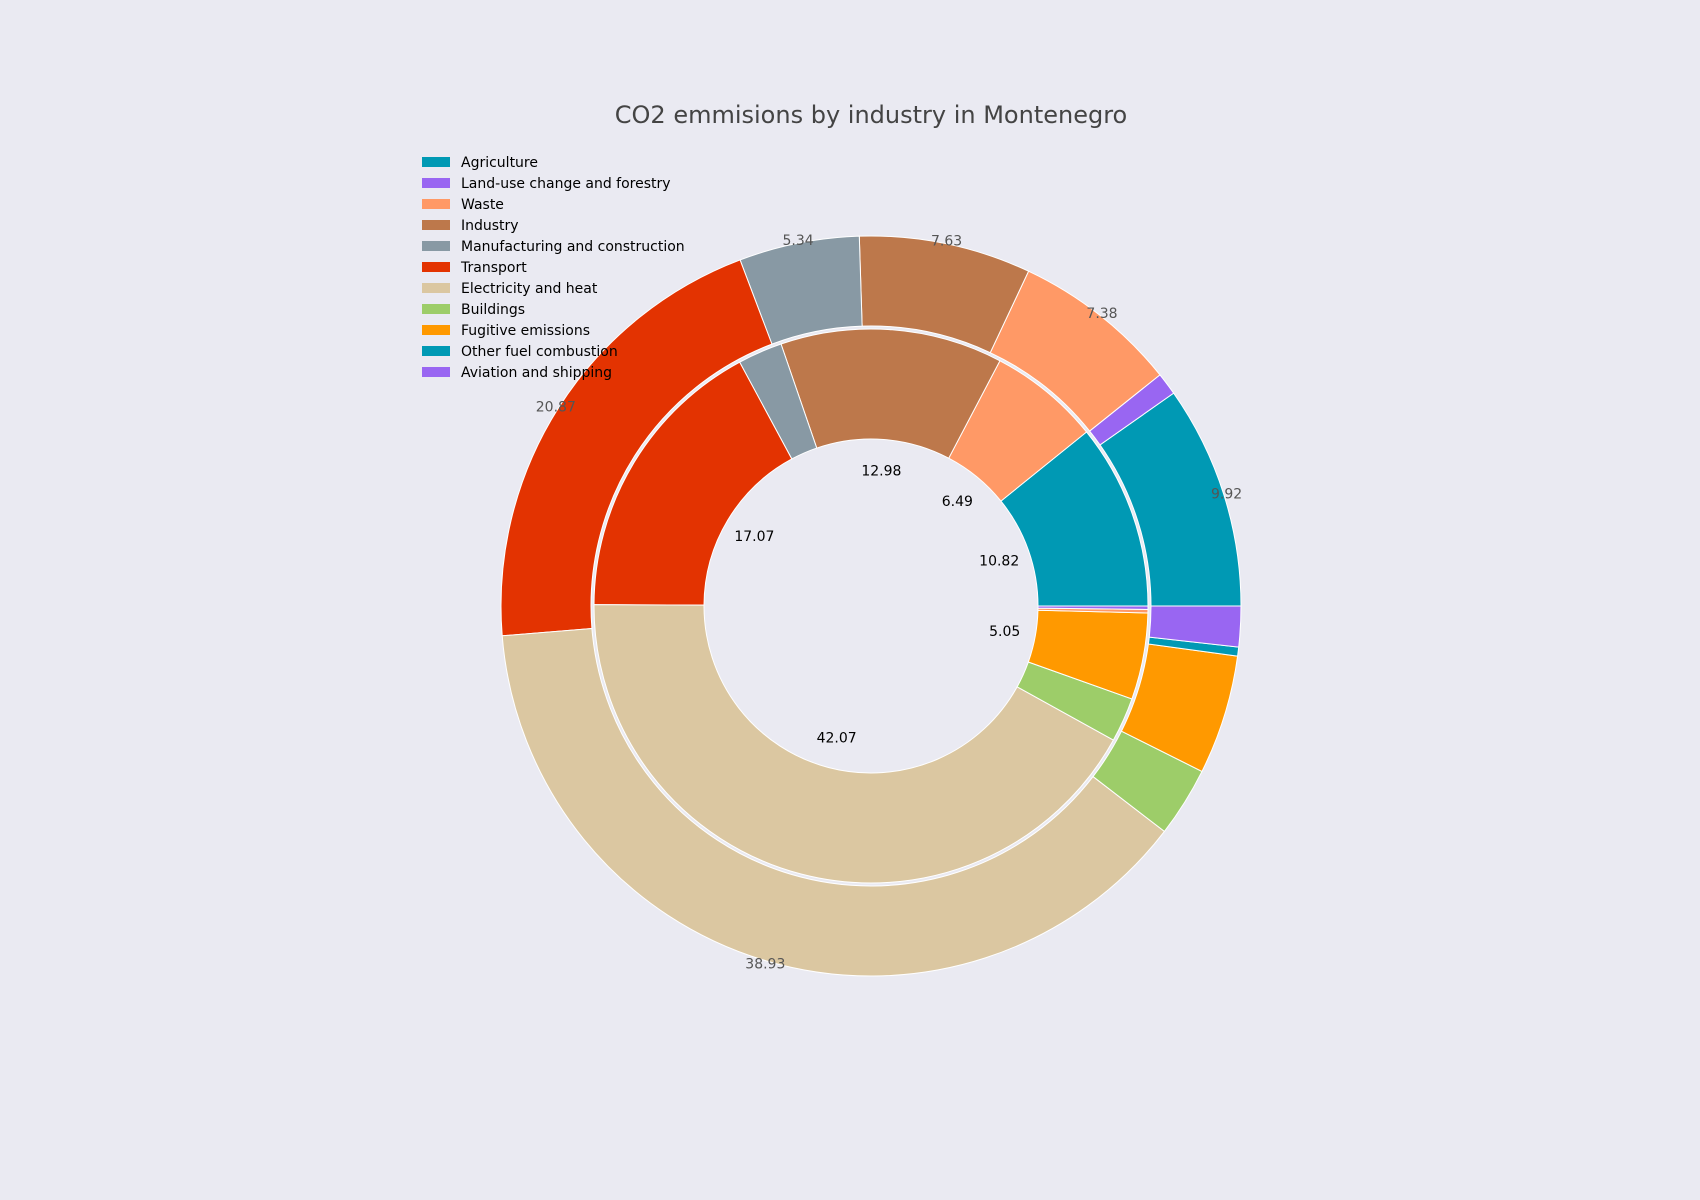 Image resolution: width=1700 pixels, height=1200 pixels. I want to click on inner-ring-label-2: 12.98, so click(881, 471).